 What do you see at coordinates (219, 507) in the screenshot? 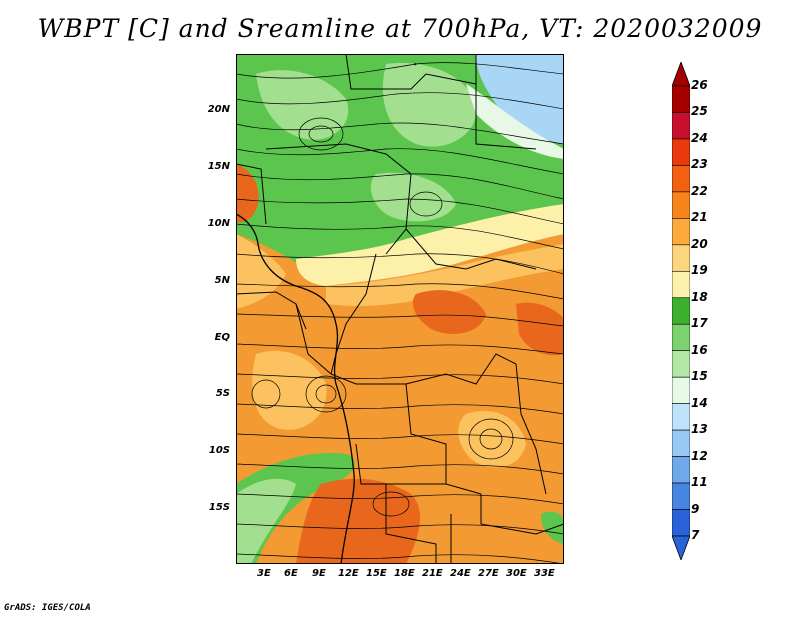
I see `lat-label-15s: 15S` at bounding box center [219, 507].